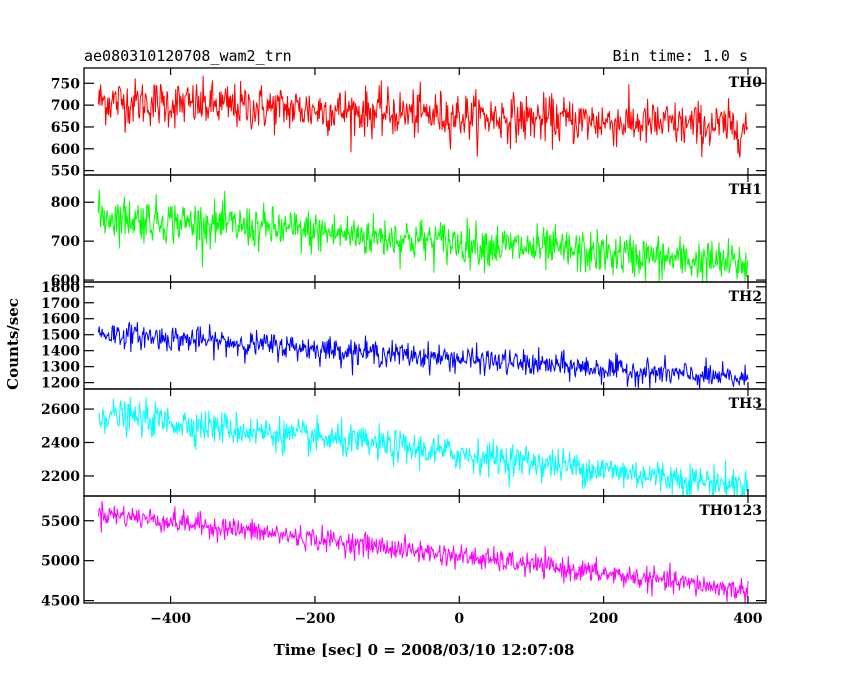  Describe the element at coordinates (747, 619) in the screenshot. I see `x-tick-label: 400` at that location.